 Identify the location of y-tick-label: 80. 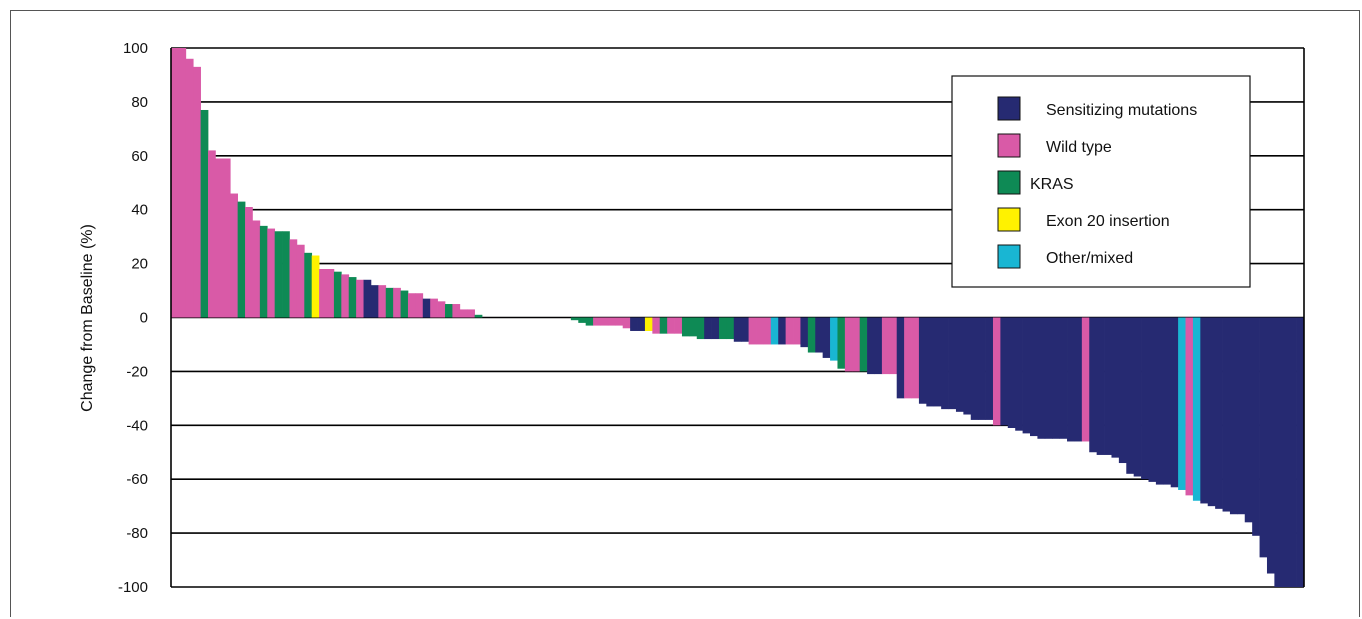
(139, 102).